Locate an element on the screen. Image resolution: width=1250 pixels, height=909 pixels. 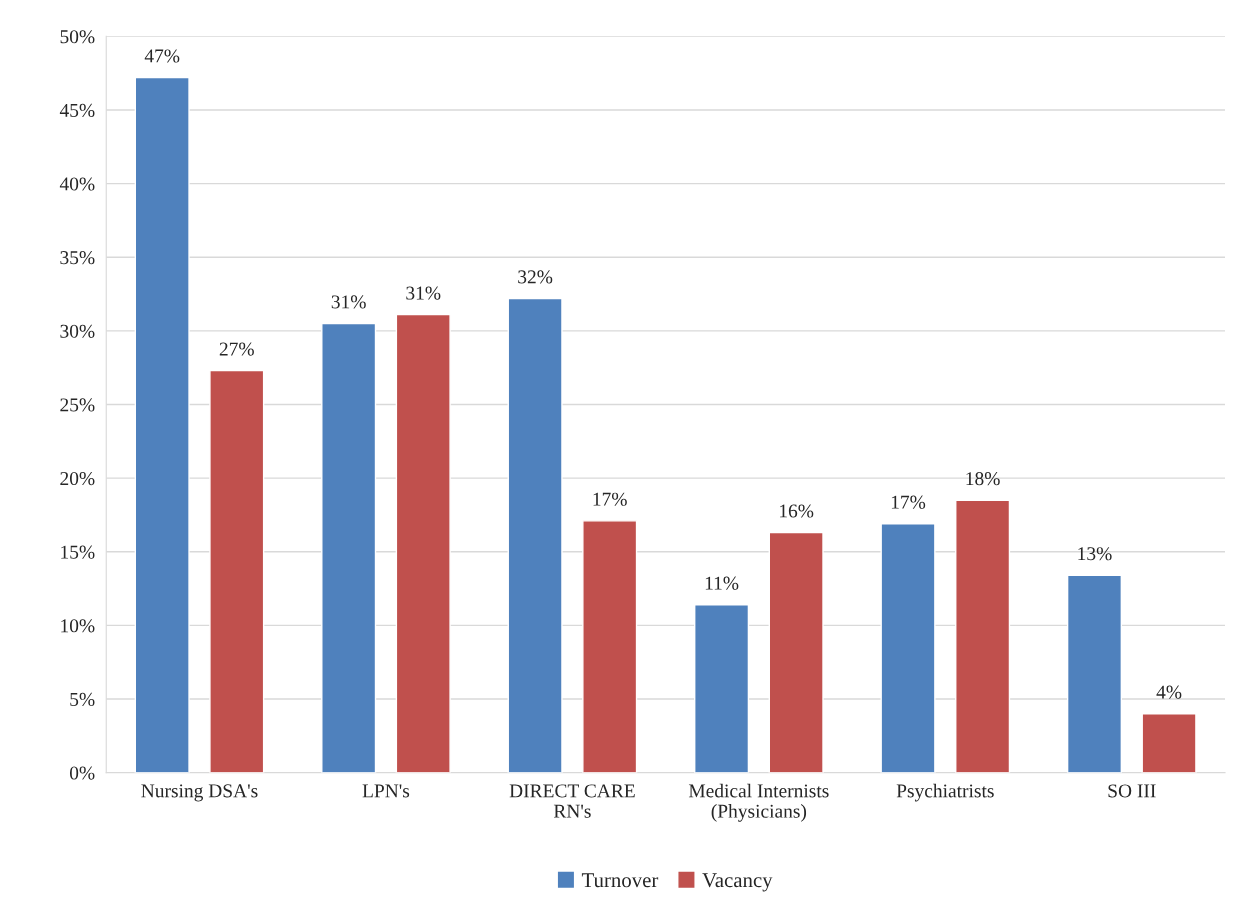
x-tick-label: Medical Internists (Physicians) is located at coordinates (758, 802).